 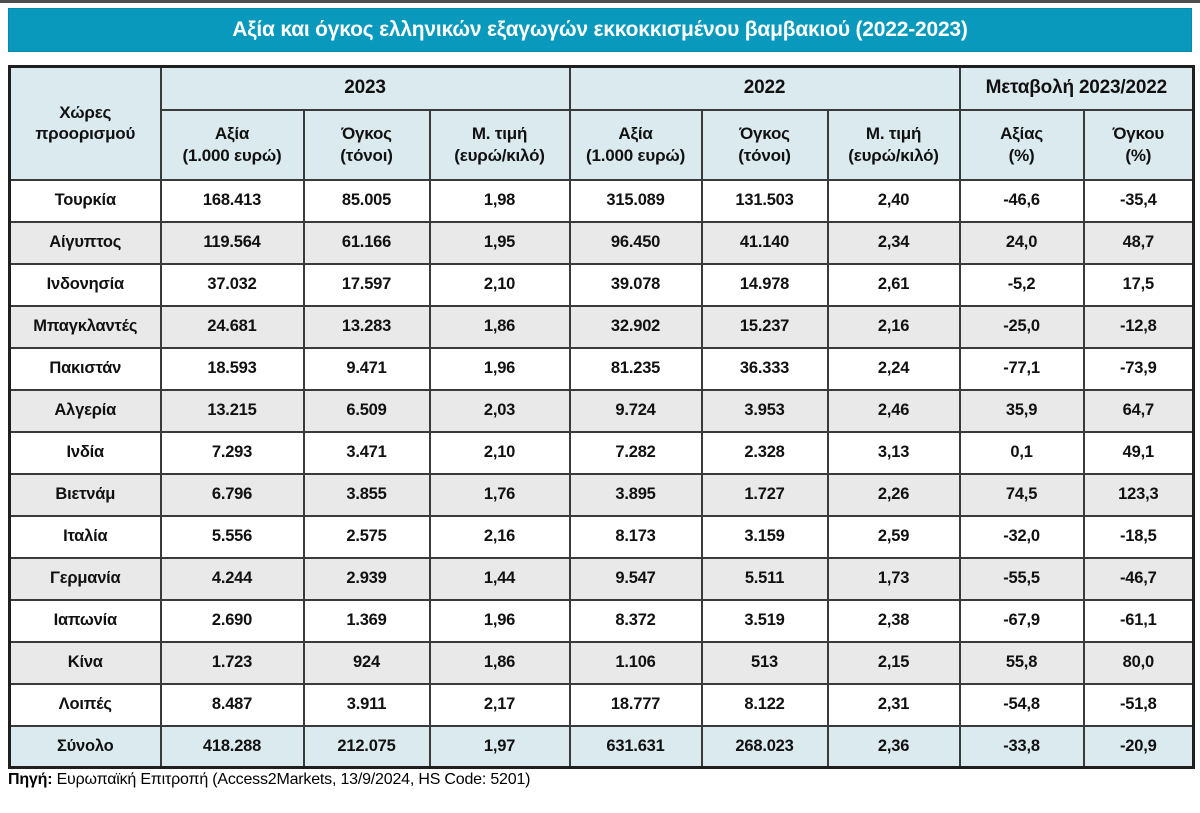 I want to click on value-cell: 81.235, so click(x=635, y=368).